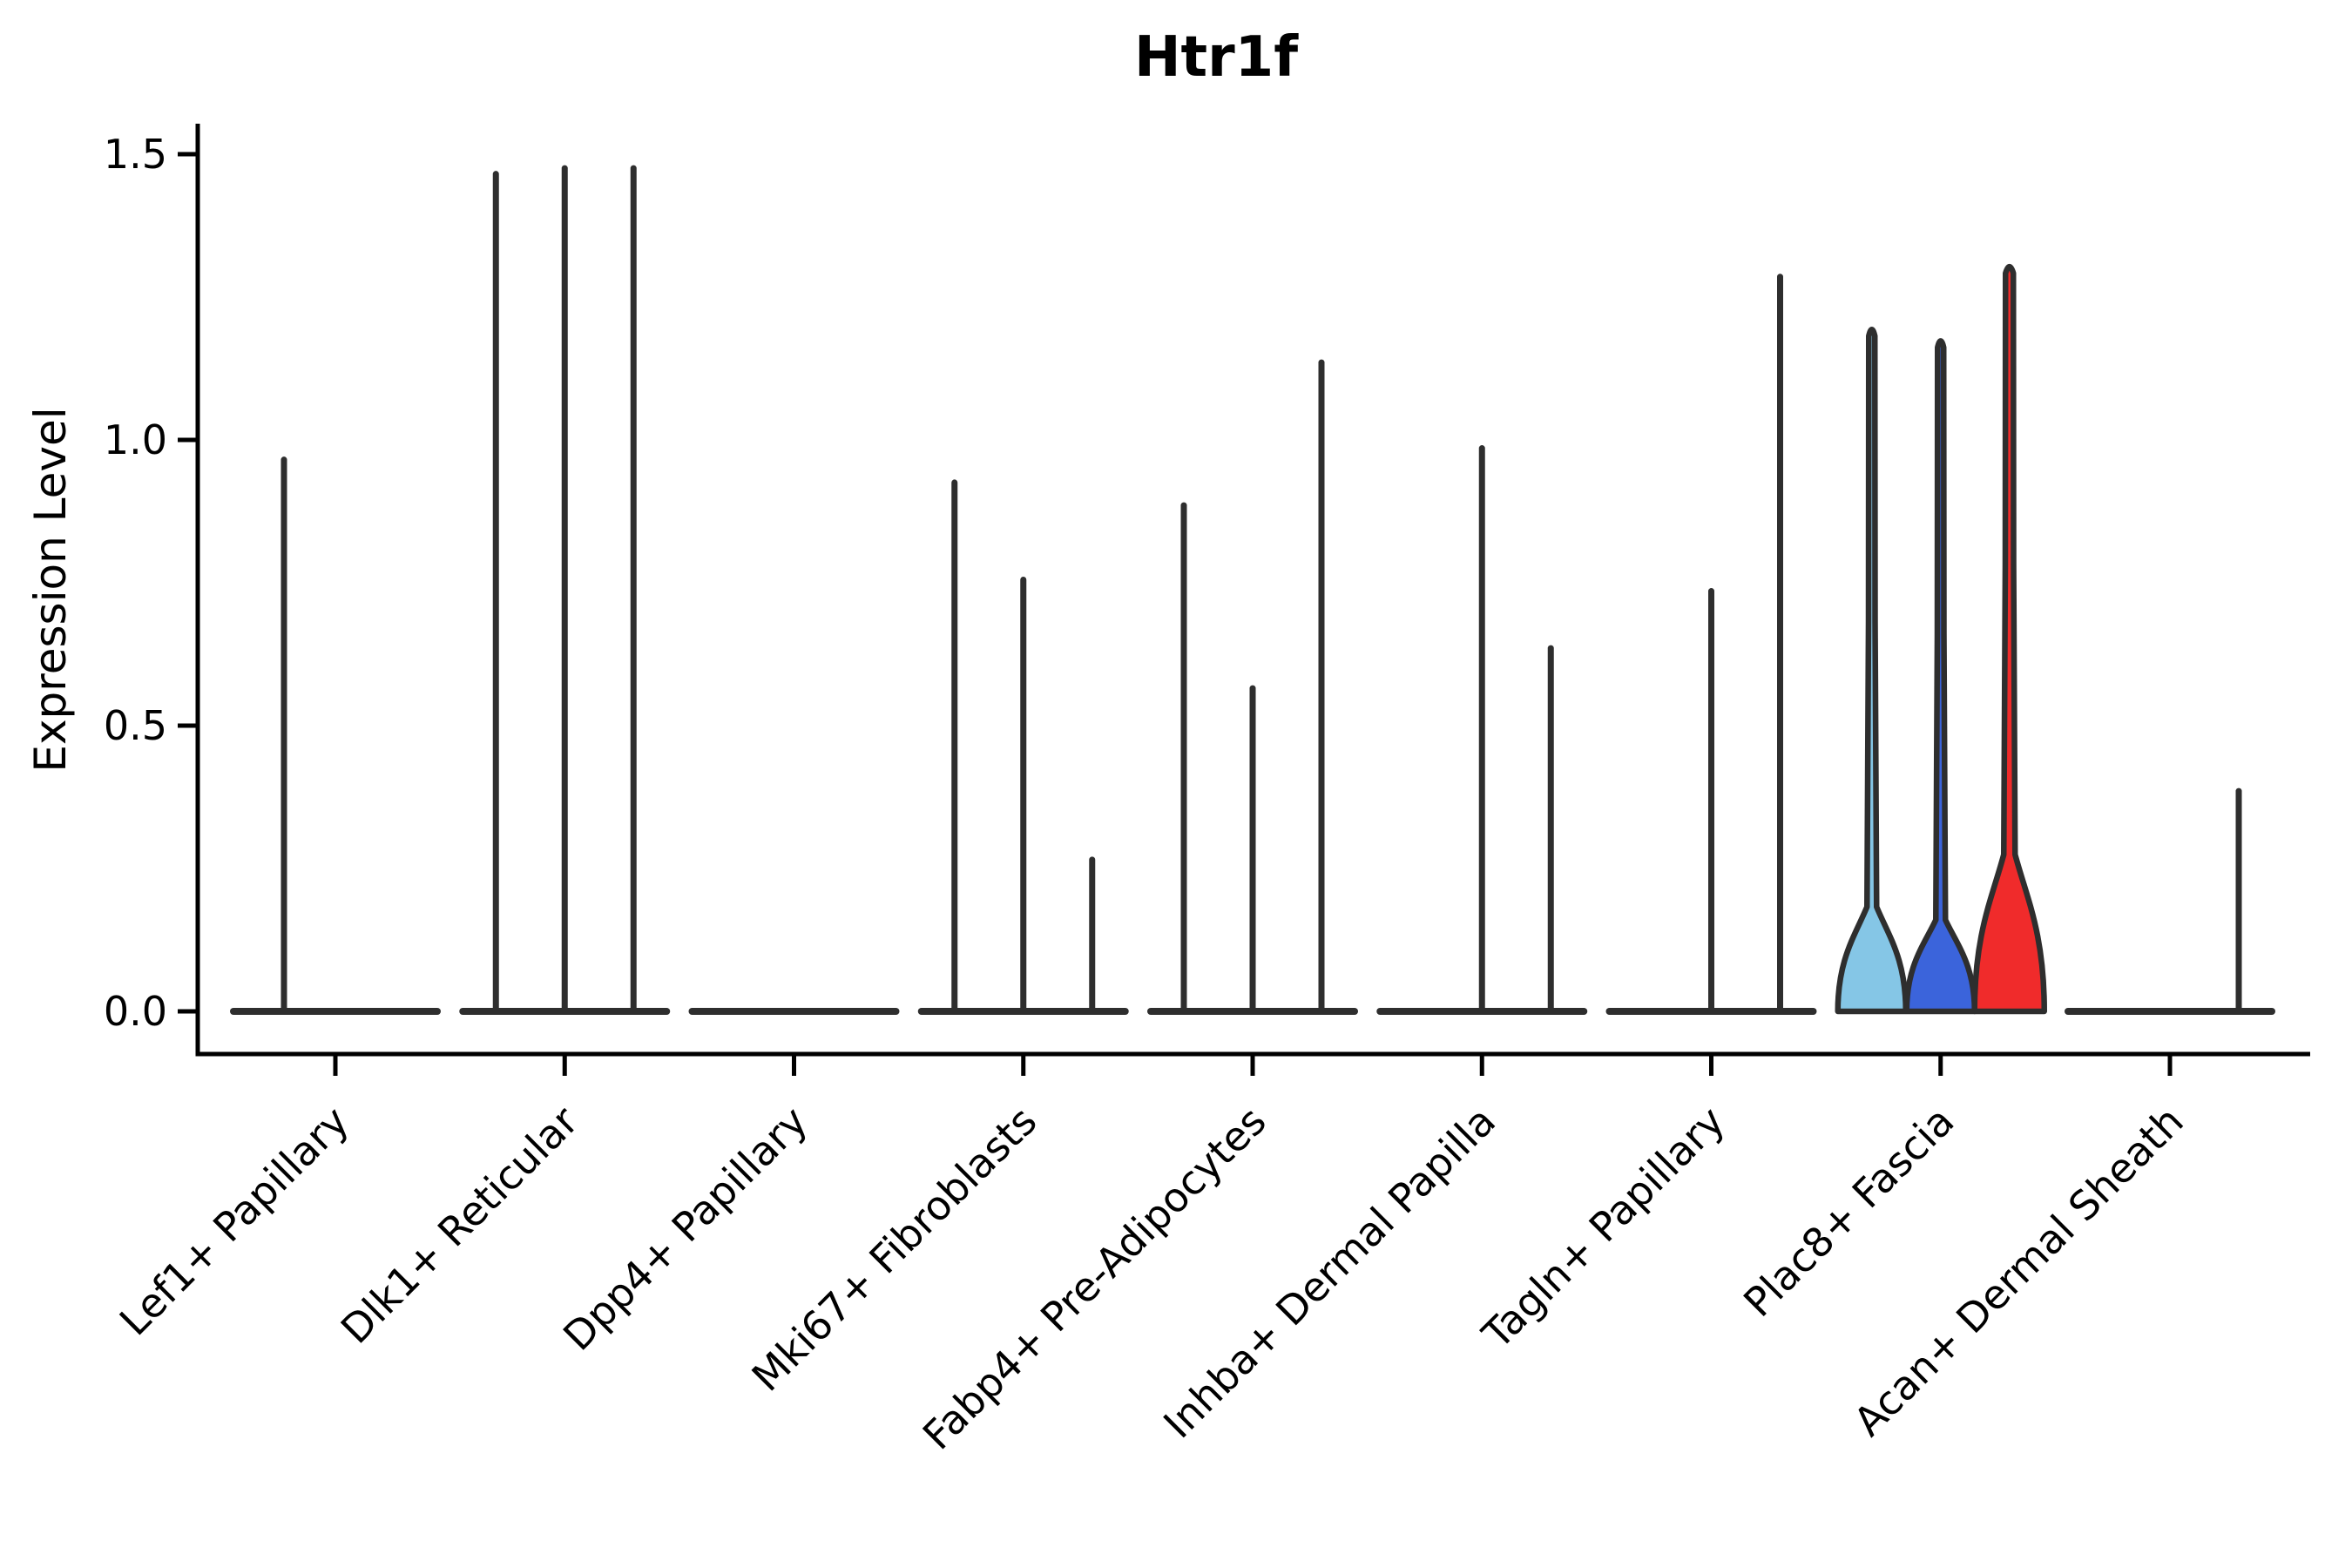 This screenshot has width=2352, height=1568. What do you see at coordinates (1604, 1228) in the screenshot?
I see `x-category-label: Tagln+ Papillary` at bounding box center [1604, 1228].